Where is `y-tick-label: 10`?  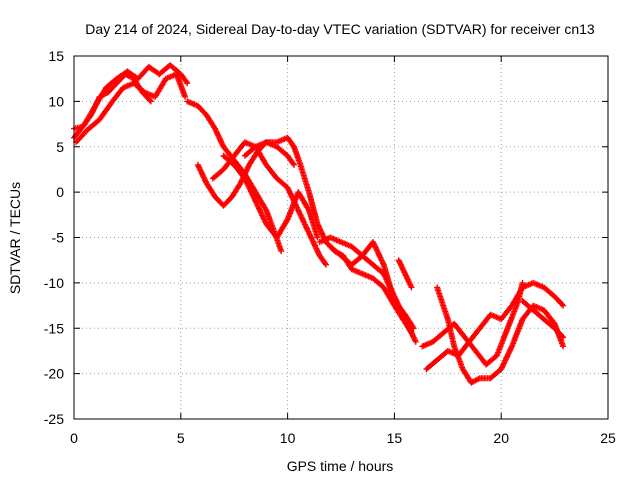
y-tick-label: 10 is located at coordinates (56, 101).